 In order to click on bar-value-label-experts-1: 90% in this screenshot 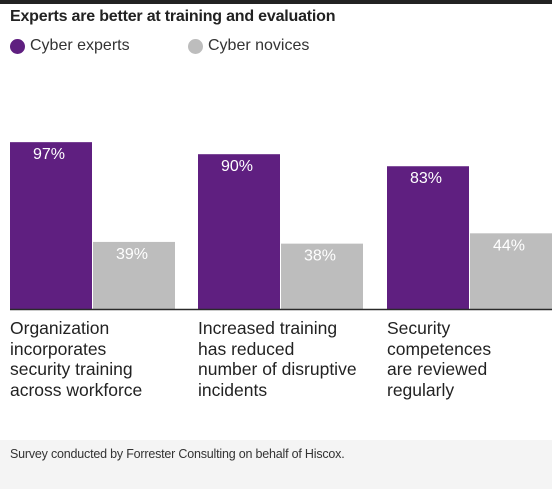, I will do `click(237, 166)`.